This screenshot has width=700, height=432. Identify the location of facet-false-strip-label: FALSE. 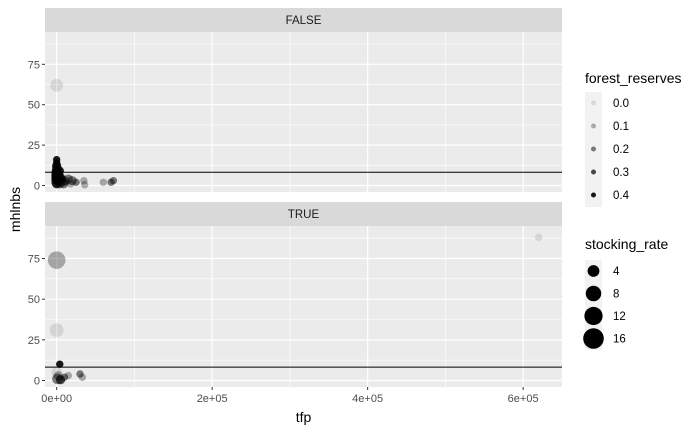
(304, 21).